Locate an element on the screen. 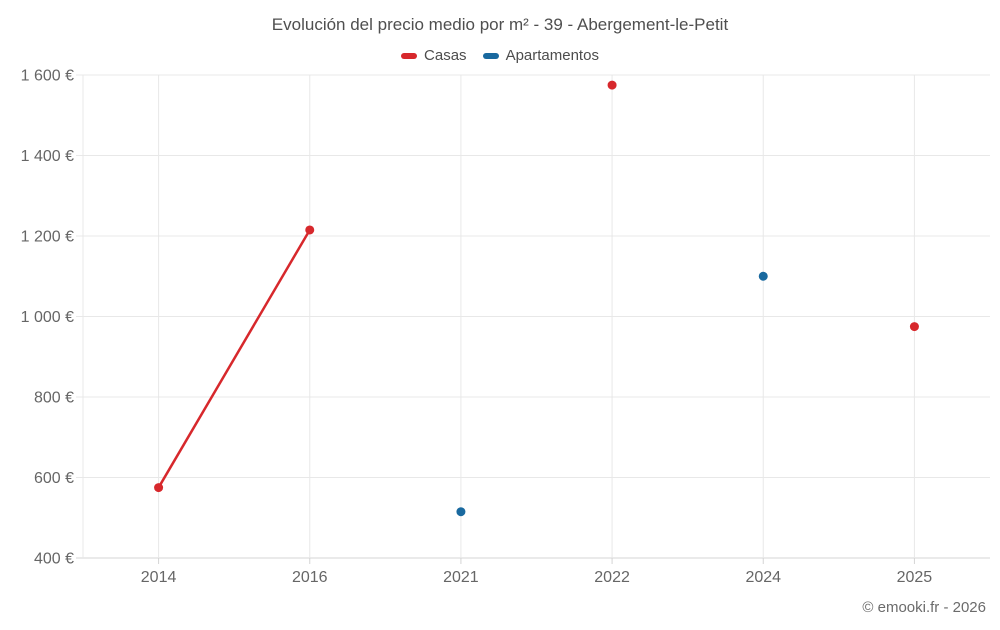 This screenshot has height=630, width=1000. legend-label-casas: Casas is located at coordinates (445, 55).